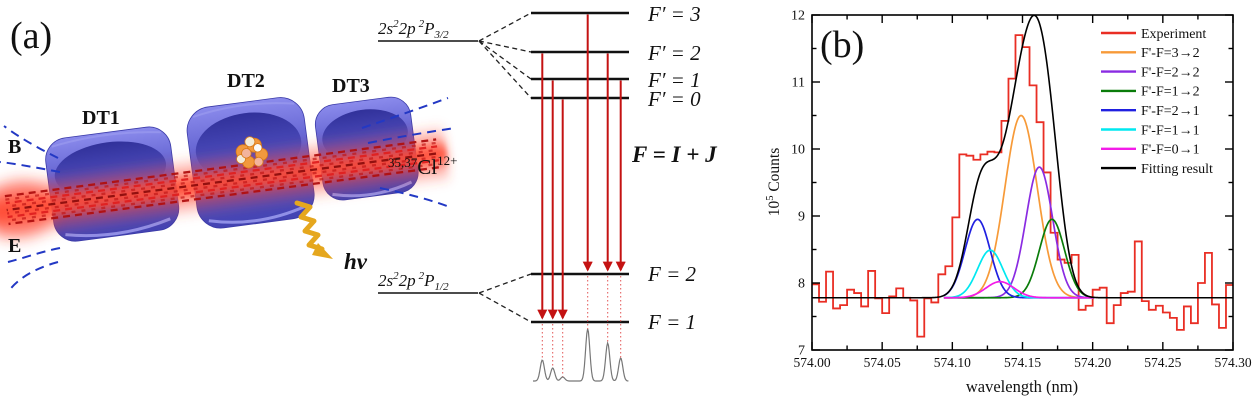  What do you see at coordinates (1173, 34) in the screenshot?
I see `legend-label: Experiment` at bounding box center [1173, 34].